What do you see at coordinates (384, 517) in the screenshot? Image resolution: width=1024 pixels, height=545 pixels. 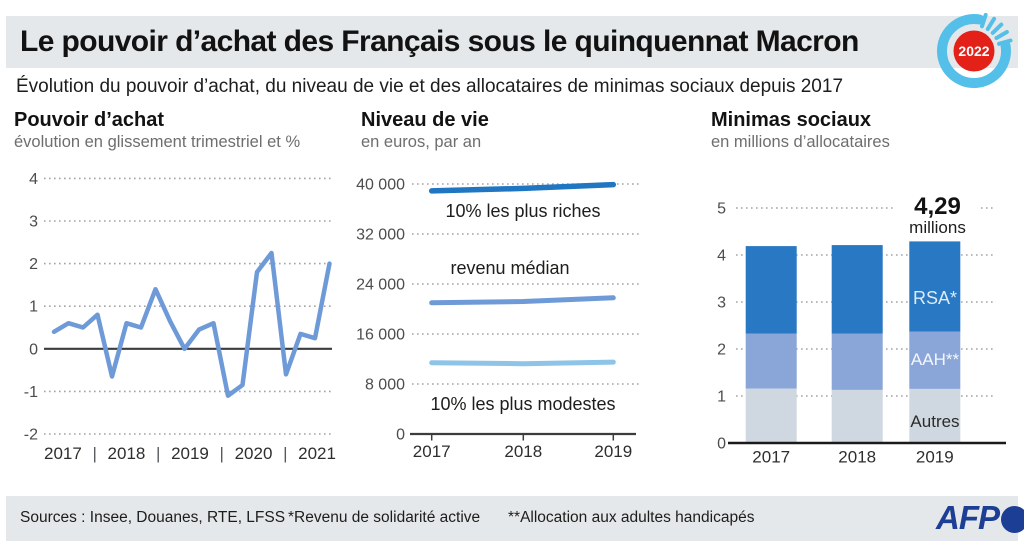 I see `note-rsa: *Revenu de solidarité active` at bounding box center [384, 517].